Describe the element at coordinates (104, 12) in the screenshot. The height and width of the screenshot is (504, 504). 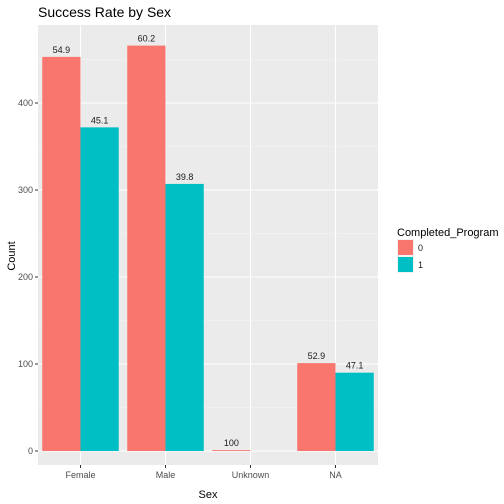
I see `chart-title: Success Rate by Sex` at that location.